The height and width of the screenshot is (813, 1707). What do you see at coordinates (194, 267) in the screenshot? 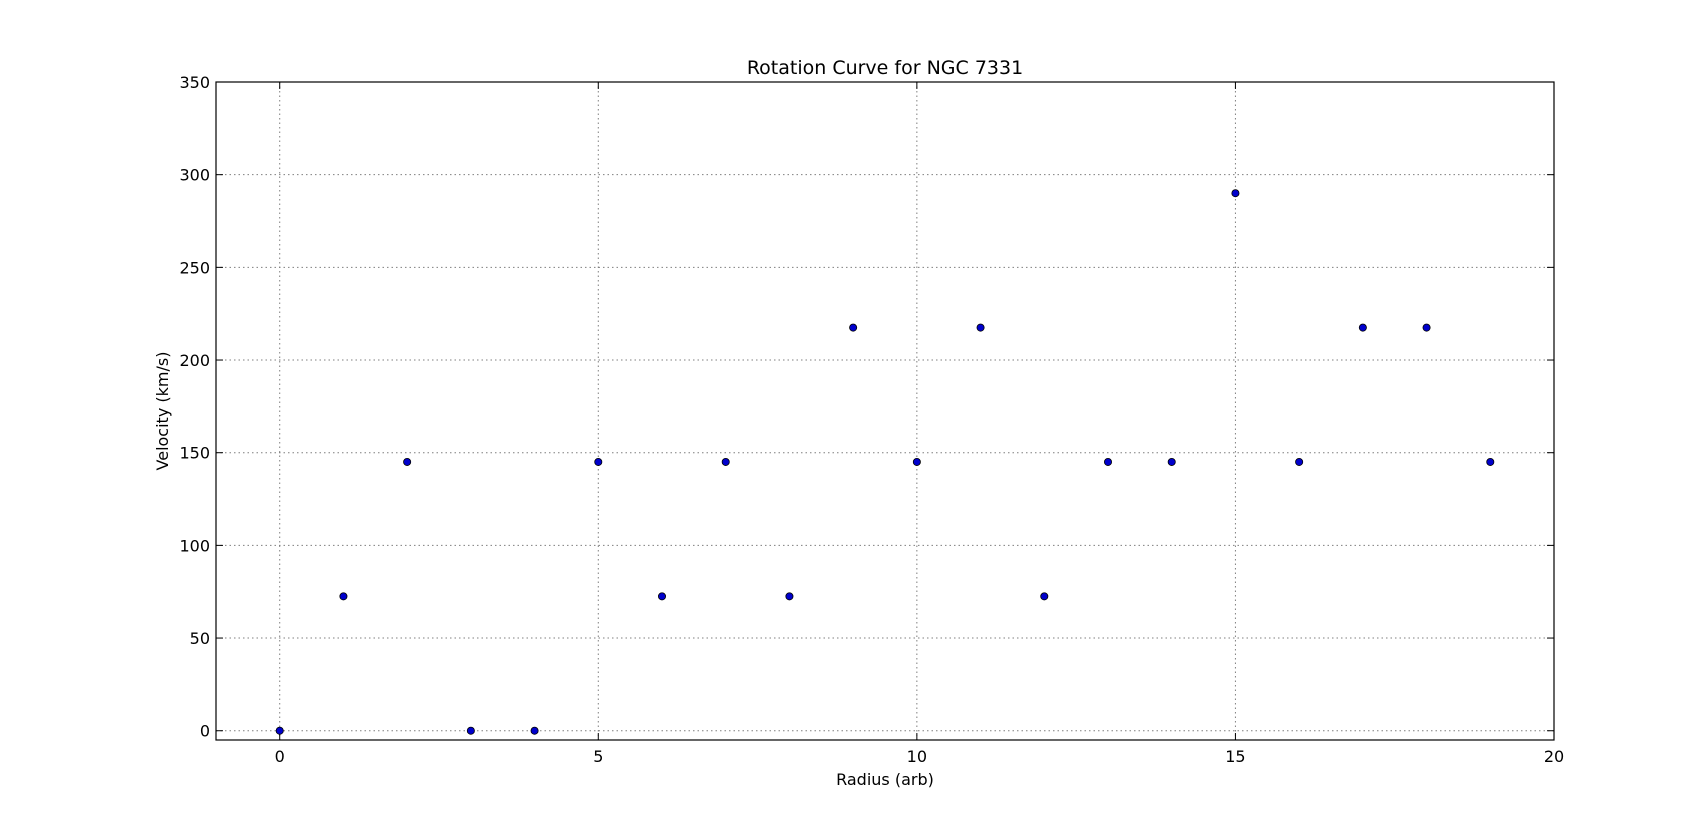
I see `y-tick-label: 250` at bounding box center [194, 267].